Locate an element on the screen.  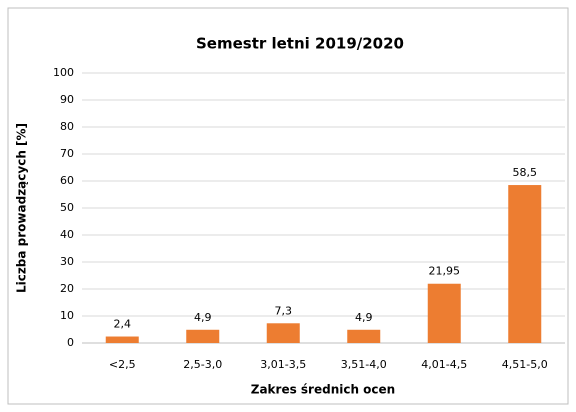
y-tick-label: 90 is located at coordinates (67, 99).